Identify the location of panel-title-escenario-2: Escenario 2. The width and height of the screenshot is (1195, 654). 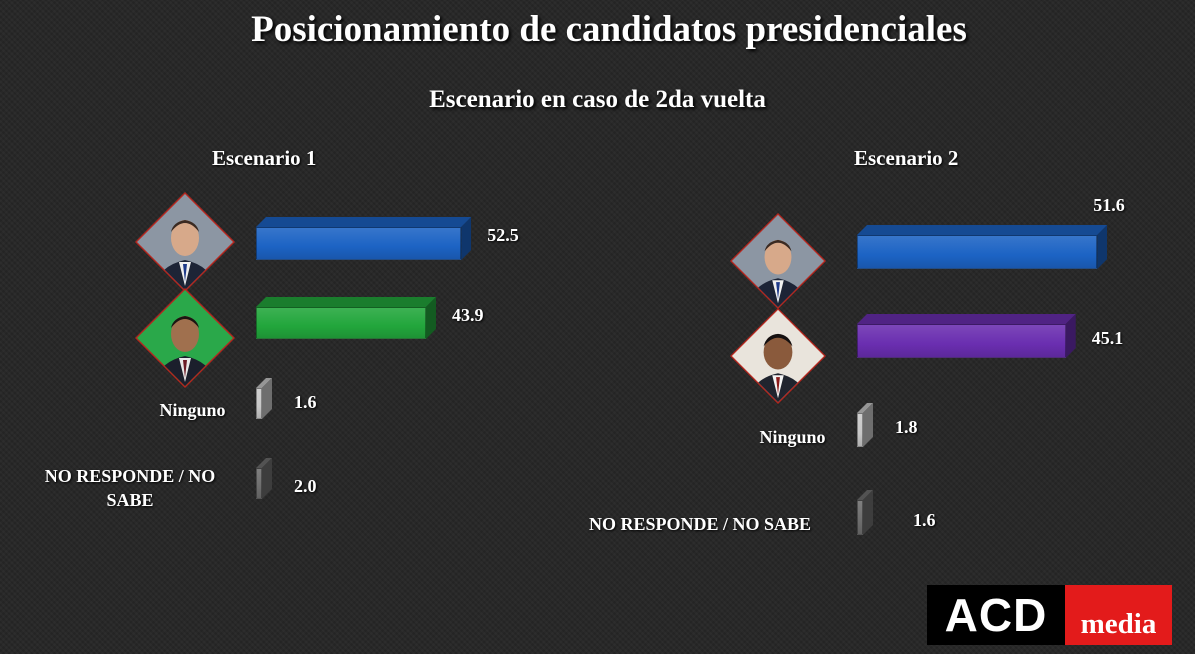
(906, 158).